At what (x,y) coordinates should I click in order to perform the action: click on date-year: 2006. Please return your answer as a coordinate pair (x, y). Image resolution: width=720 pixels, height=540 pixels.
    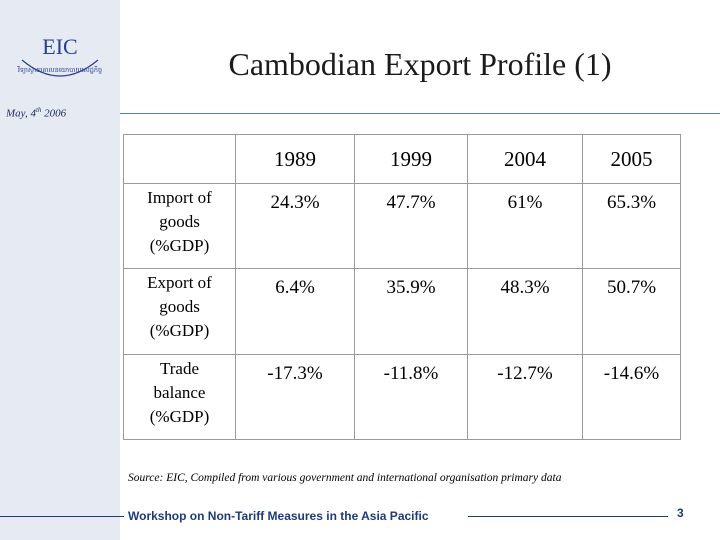
    Looking at the image, I should click on (55, 113).